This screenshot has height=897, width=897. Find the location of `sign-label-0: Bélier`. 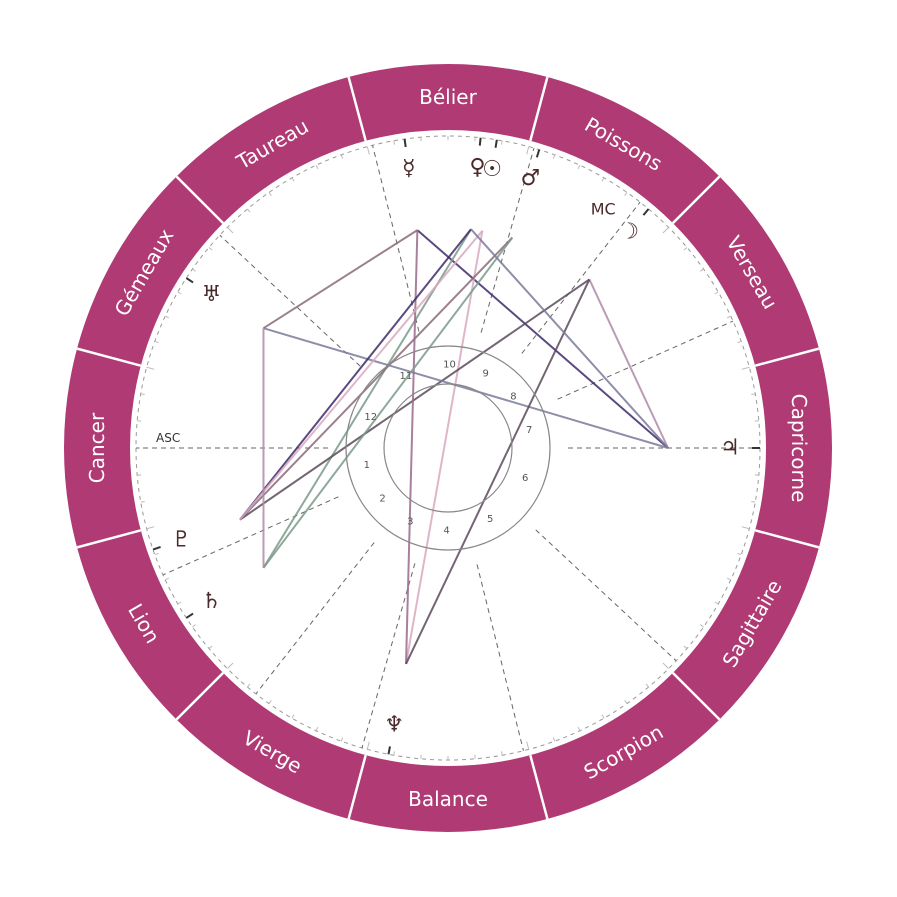

sign-label-0: Bélier is located at coordinates (448, 97).